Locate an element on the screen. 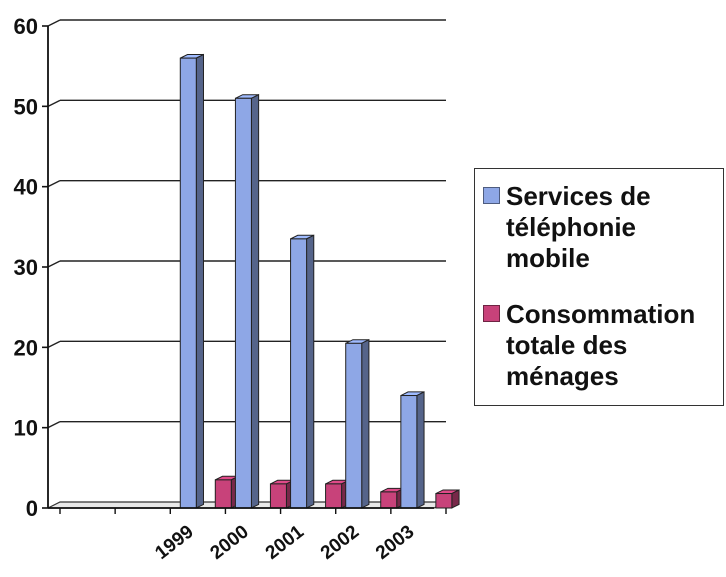  x-tick-label-2001: 2001 is located at coordinates (285, 542).